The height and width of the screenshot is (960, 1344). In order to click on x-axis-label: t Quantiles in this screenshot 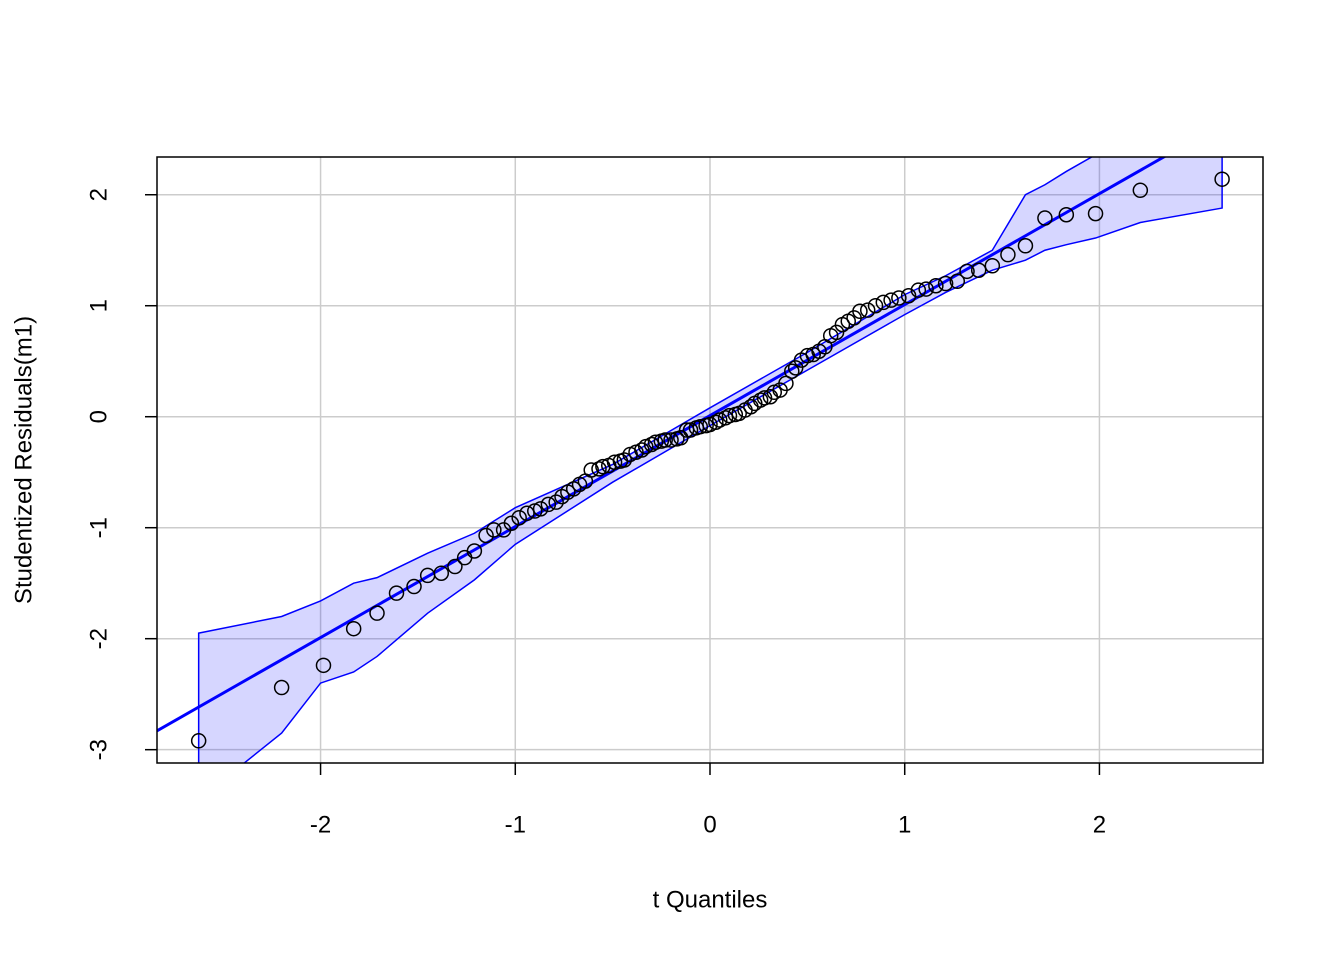, I will do `click(710, 899)`.